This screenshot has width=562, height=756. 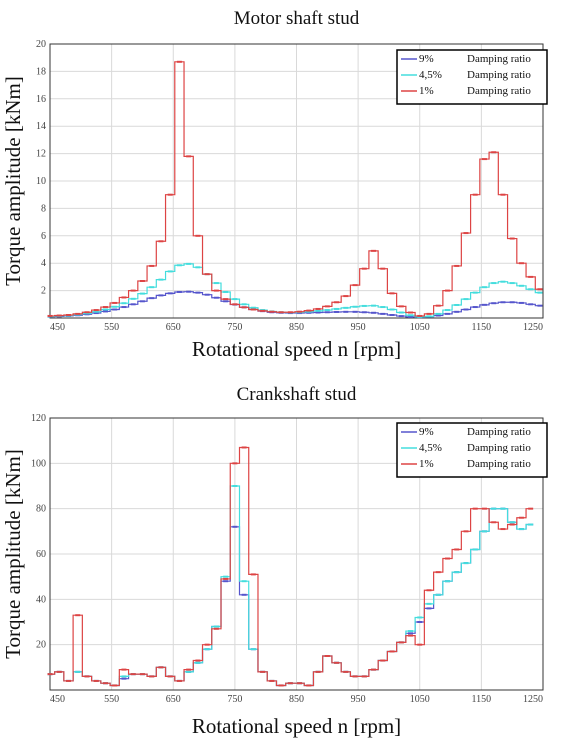 What do you see at coordinates (297, 394) in the screenshot?
I see `chart-title: Crankshaft stud` at bounding box center [297, 394].